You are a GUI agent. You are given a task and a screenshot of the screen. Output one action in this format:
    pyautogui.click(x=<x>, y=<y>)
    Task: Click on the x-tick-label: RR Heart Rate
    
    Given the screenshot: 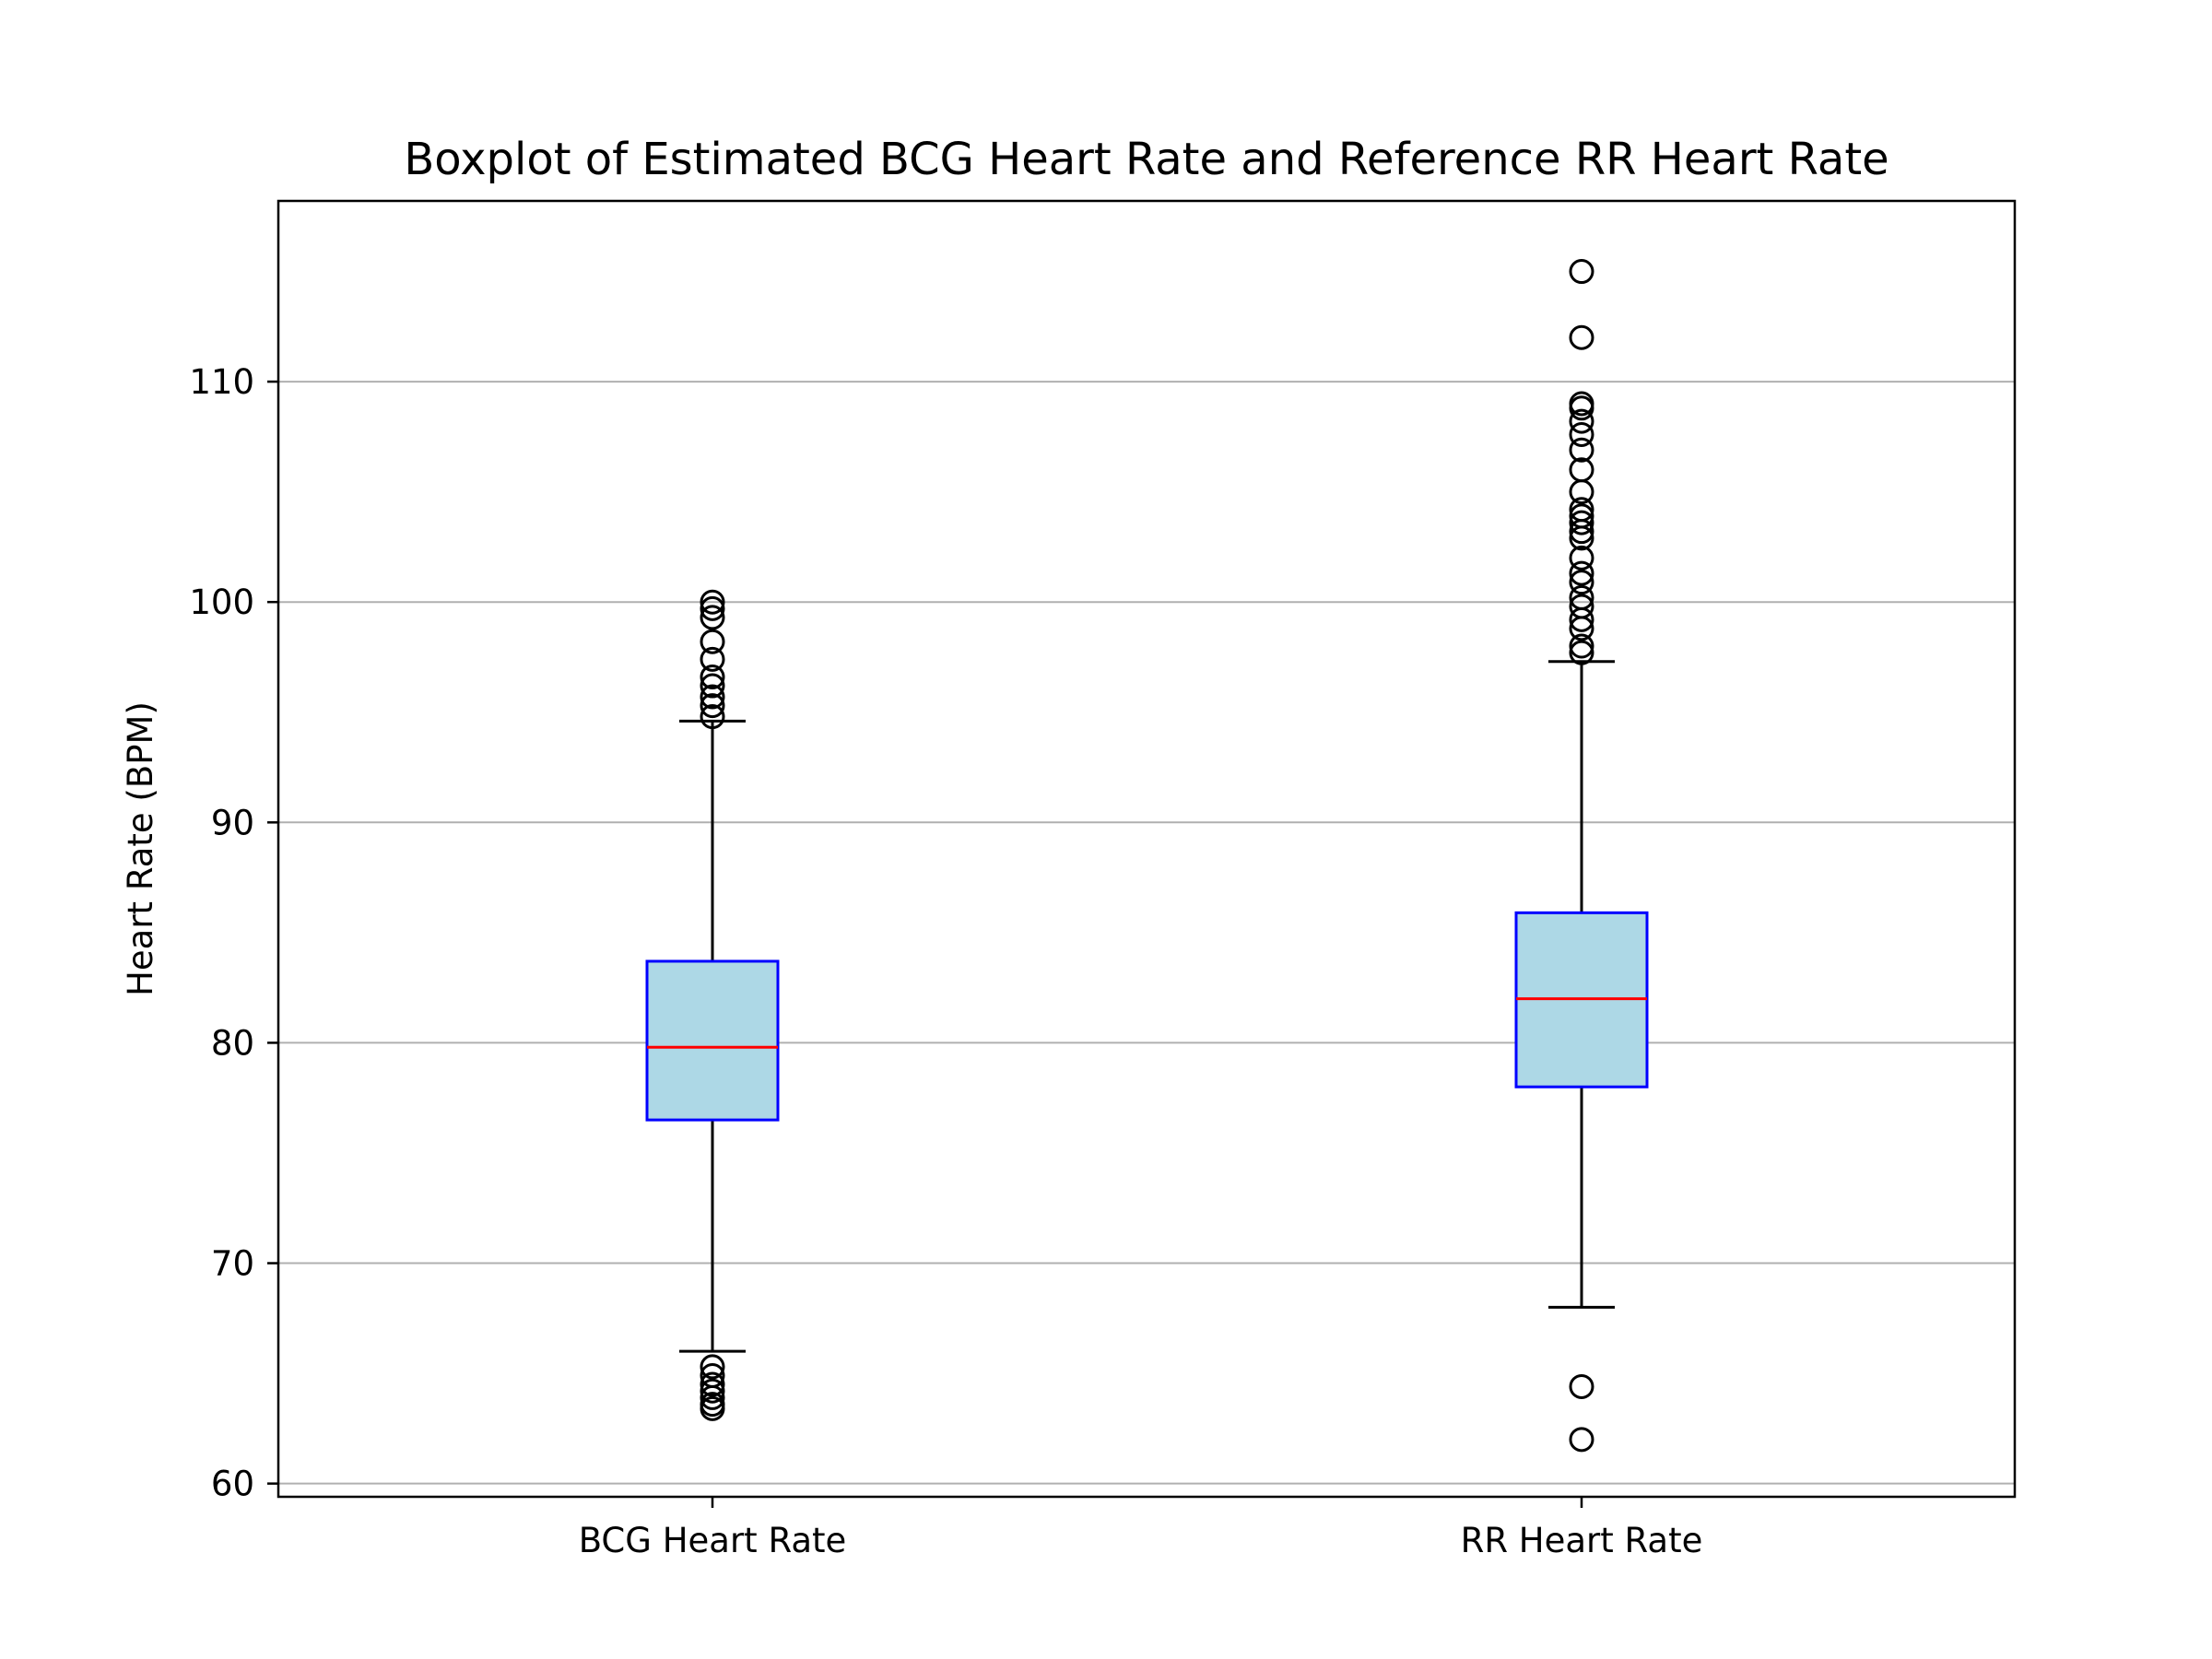 What is the action you would take?
    pyautogui.click(x=1582, y=1540)
    